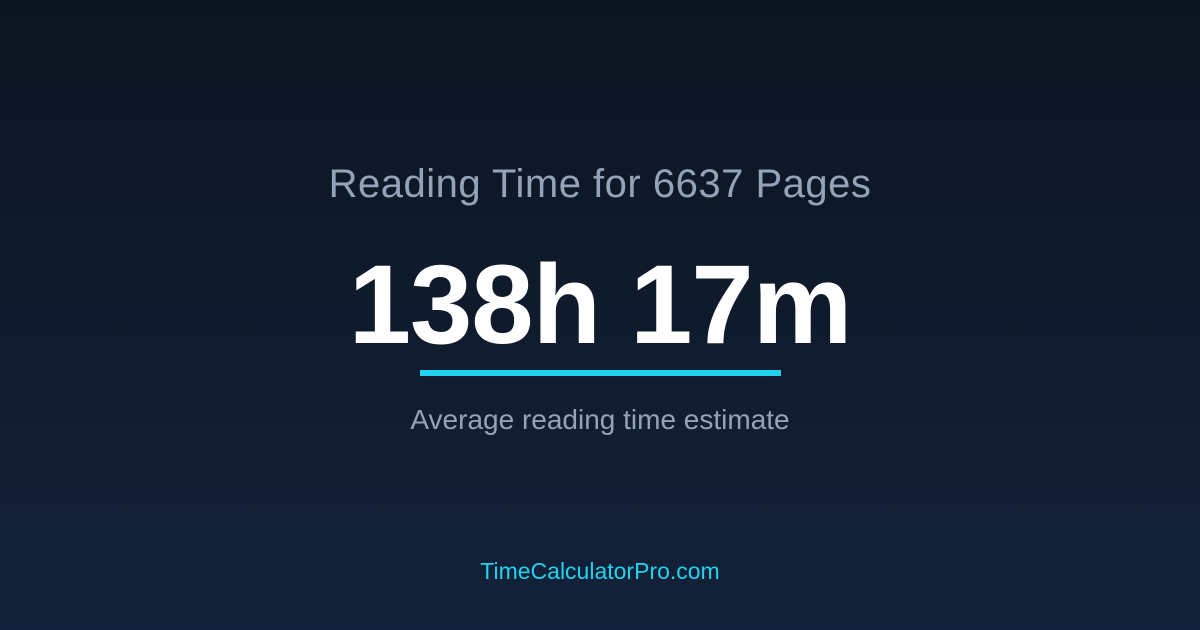 This screenshot has height=630, width=1200. What do you see at coordinates (600, 419) in the screenshot?
I see `subtitle: Average reading time estimate` at bounding box center [600, 419].